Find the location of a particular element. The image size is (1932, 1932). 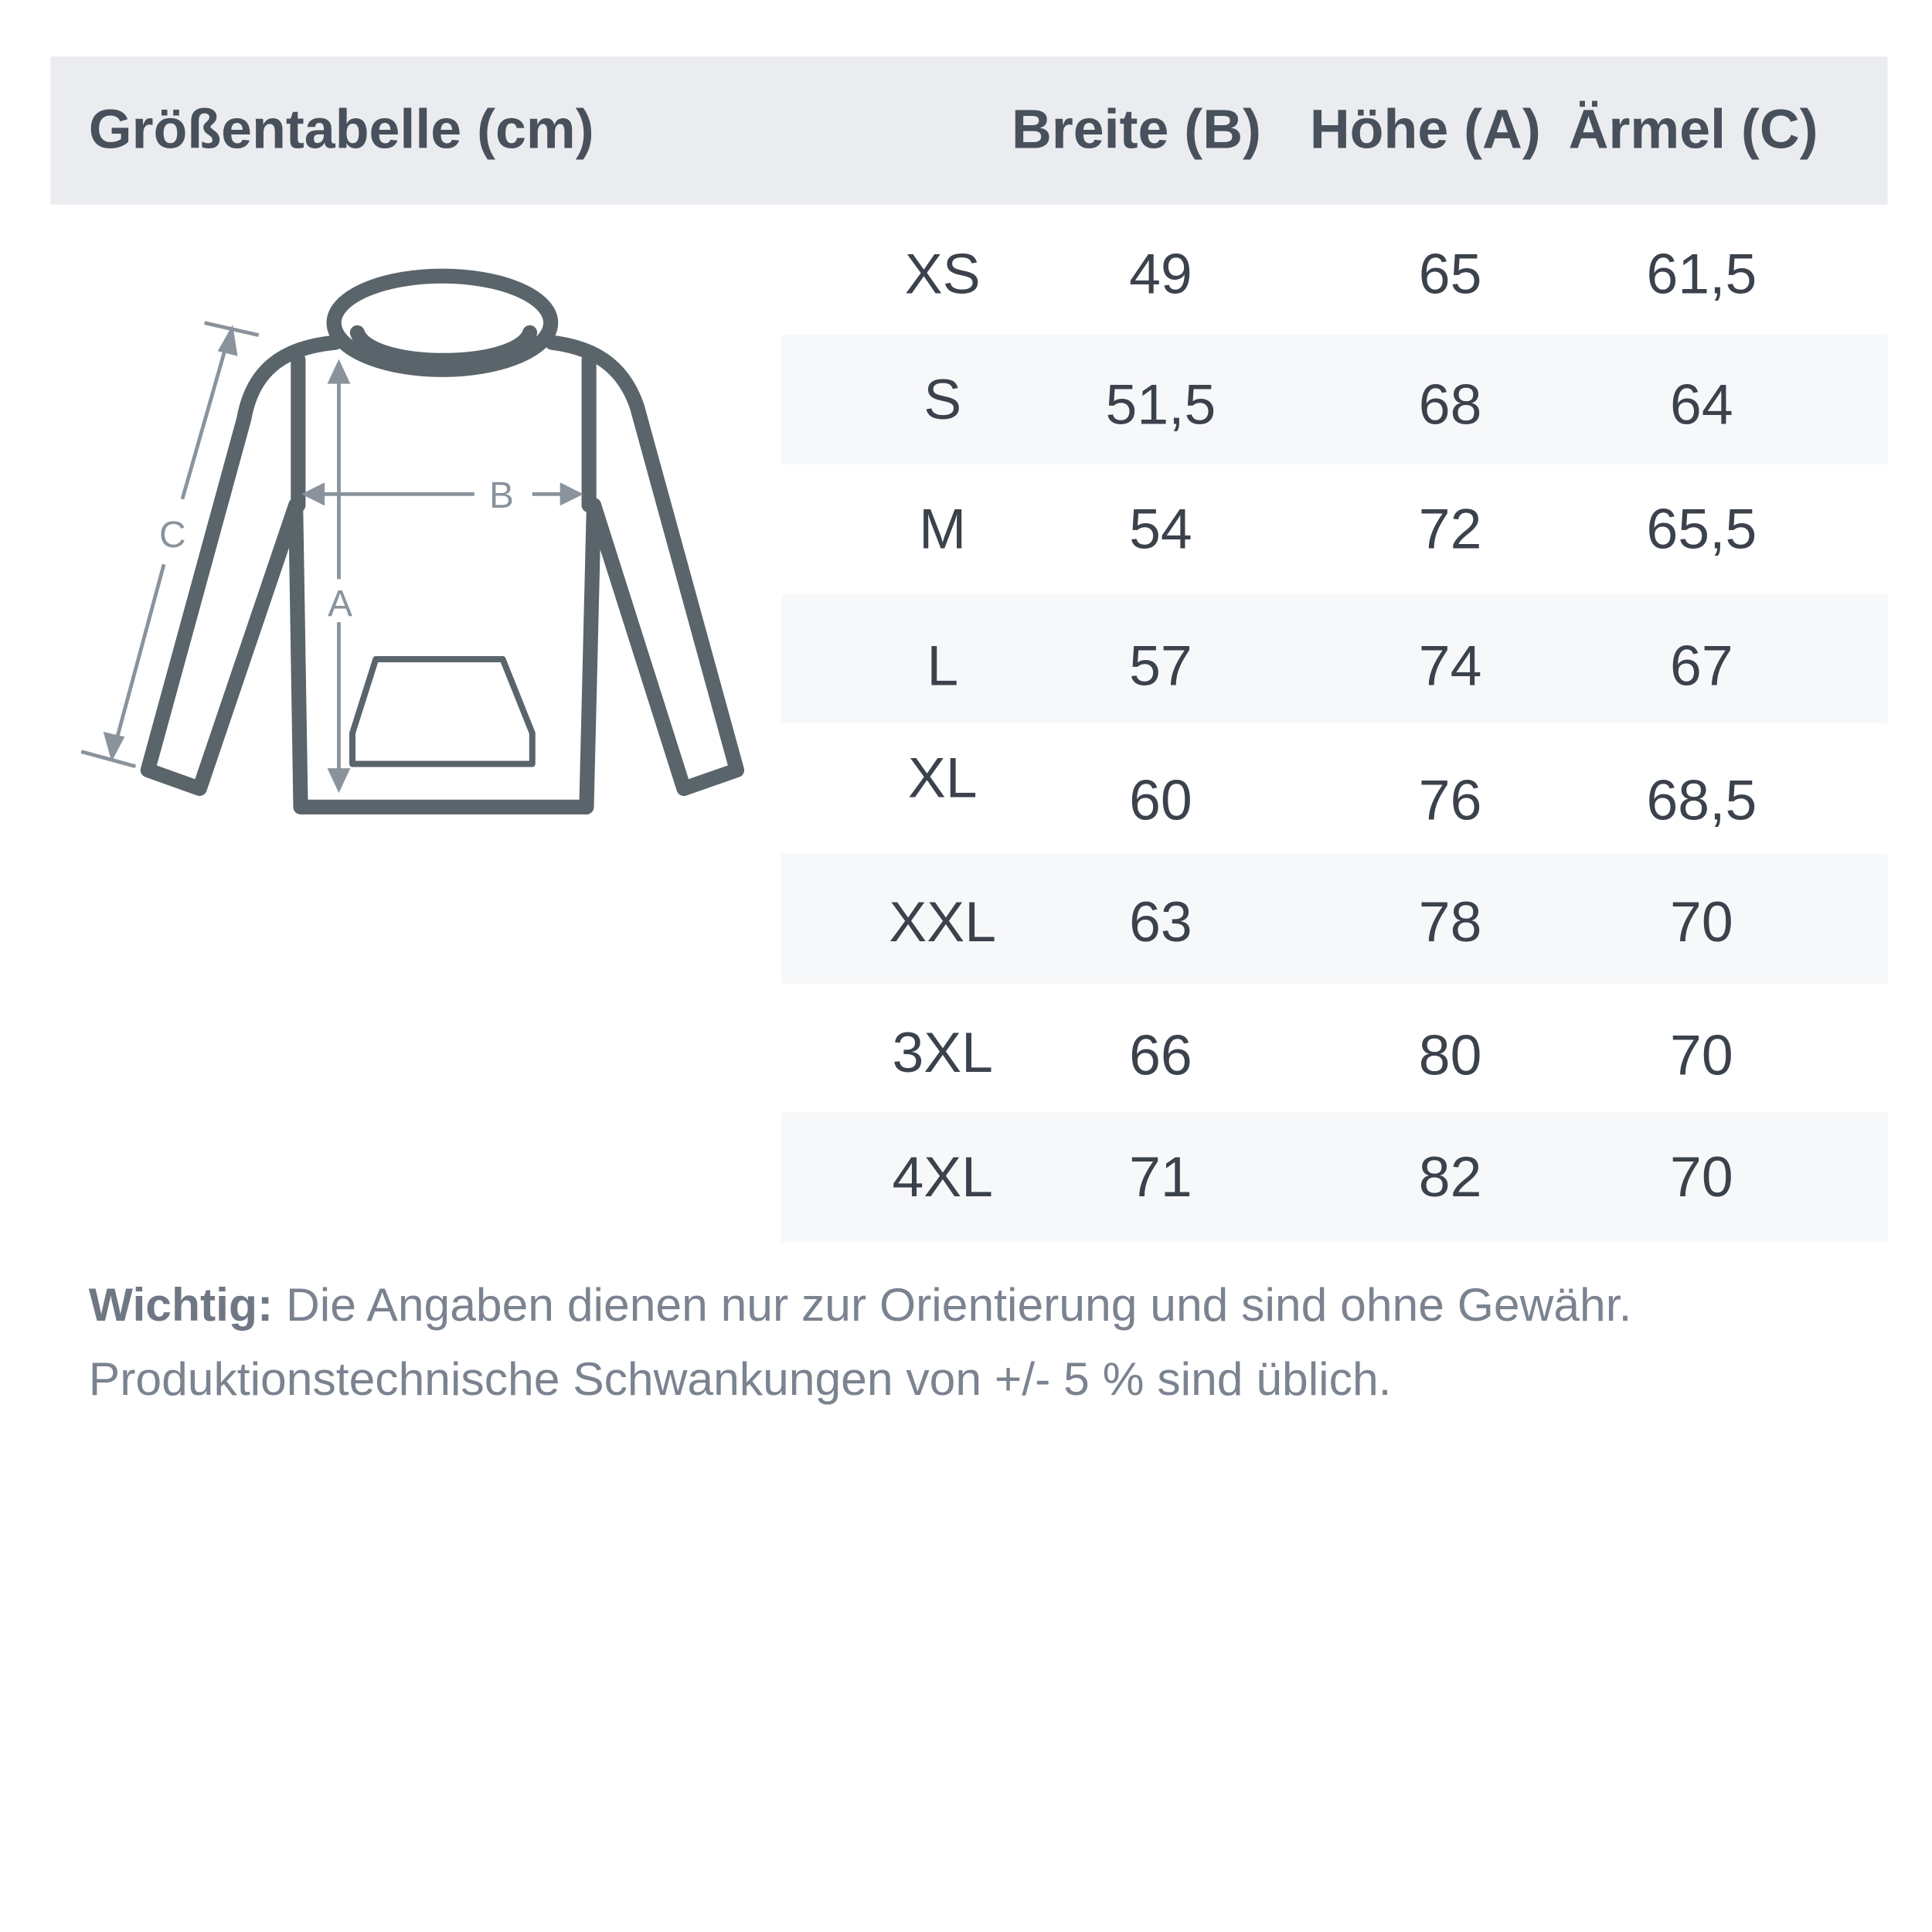

page-title: Größentabelle (cm) is located at coordinates (341, 129).